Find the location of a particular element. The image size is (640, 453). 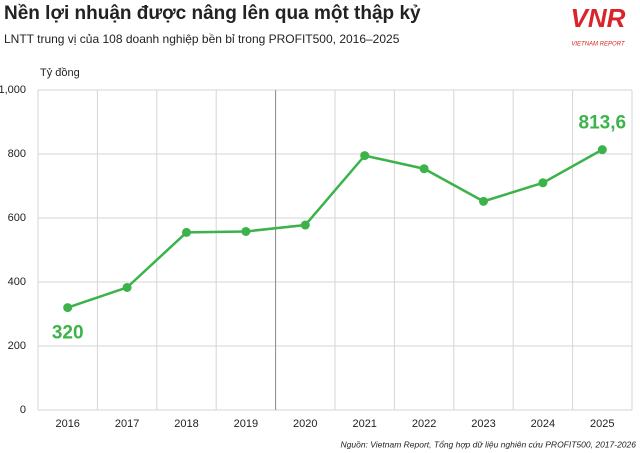

x-tick-label: 2018 is located at coordinates (186, 424).